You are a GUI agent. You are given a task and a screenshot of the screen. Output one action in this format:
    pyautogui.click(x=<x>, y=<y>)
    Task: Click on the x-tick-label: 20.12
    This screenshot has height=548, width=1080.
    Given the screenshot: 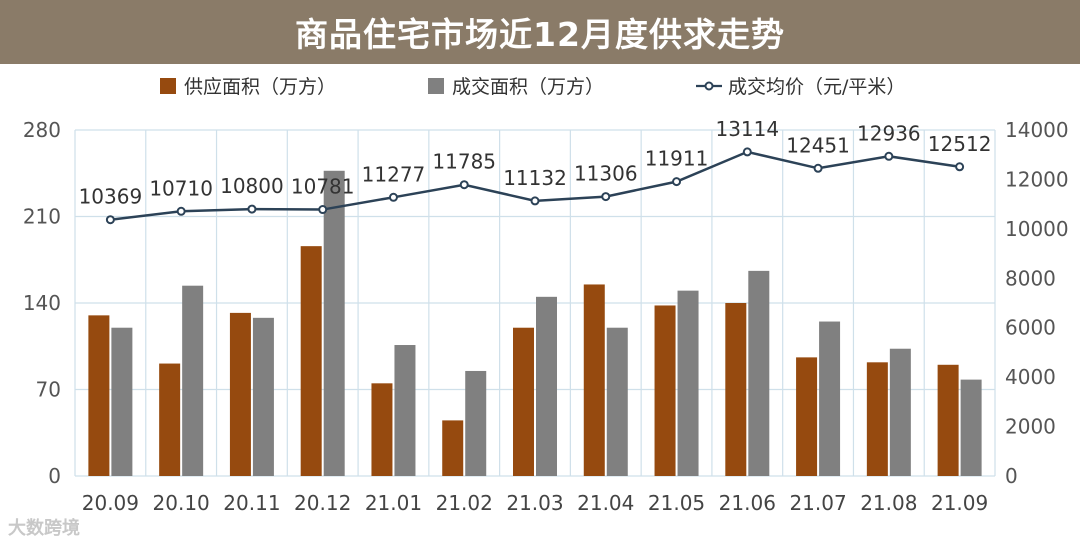 What is the action you would take?
    pyautogui.click(x=322, y=503)
    